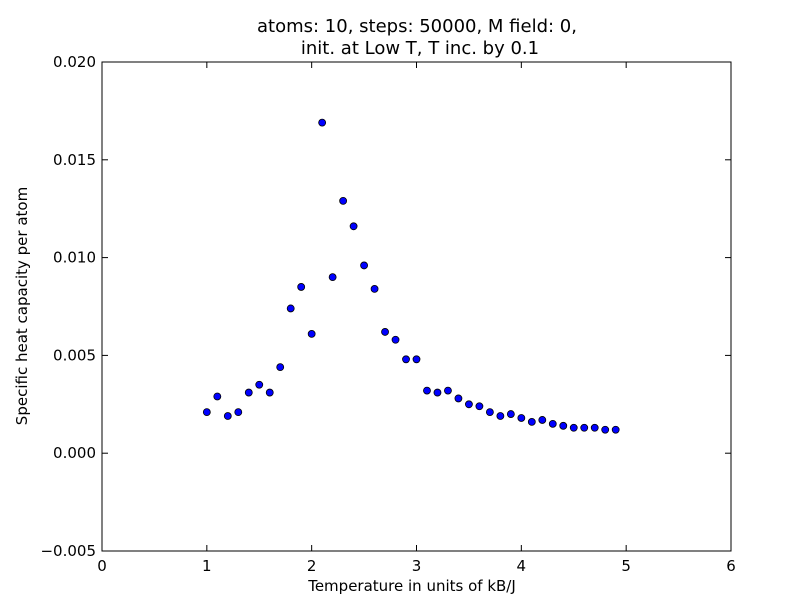 Image resolution: width=812 pixels, height=612 pixels. I want to click on x-tick-label: 2, so click(312, 566).